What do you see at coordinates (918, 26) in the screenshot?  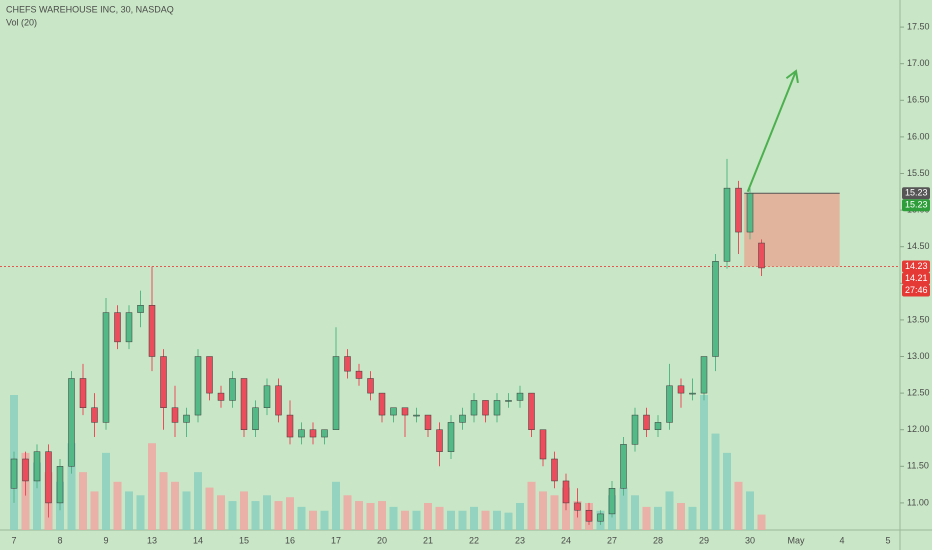 I see `y-tick-label: 17.50` at bounding box center [918, 26].